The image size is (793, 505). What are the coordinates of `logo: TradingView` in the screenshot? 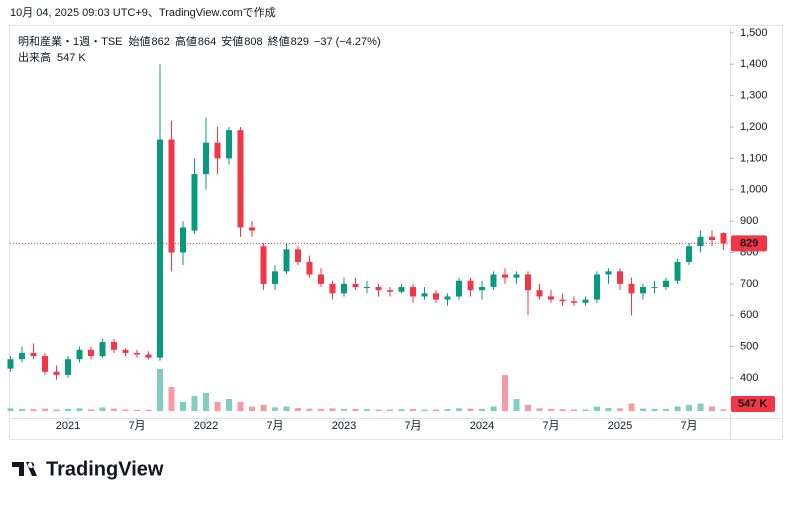 It's located at (88, 469).